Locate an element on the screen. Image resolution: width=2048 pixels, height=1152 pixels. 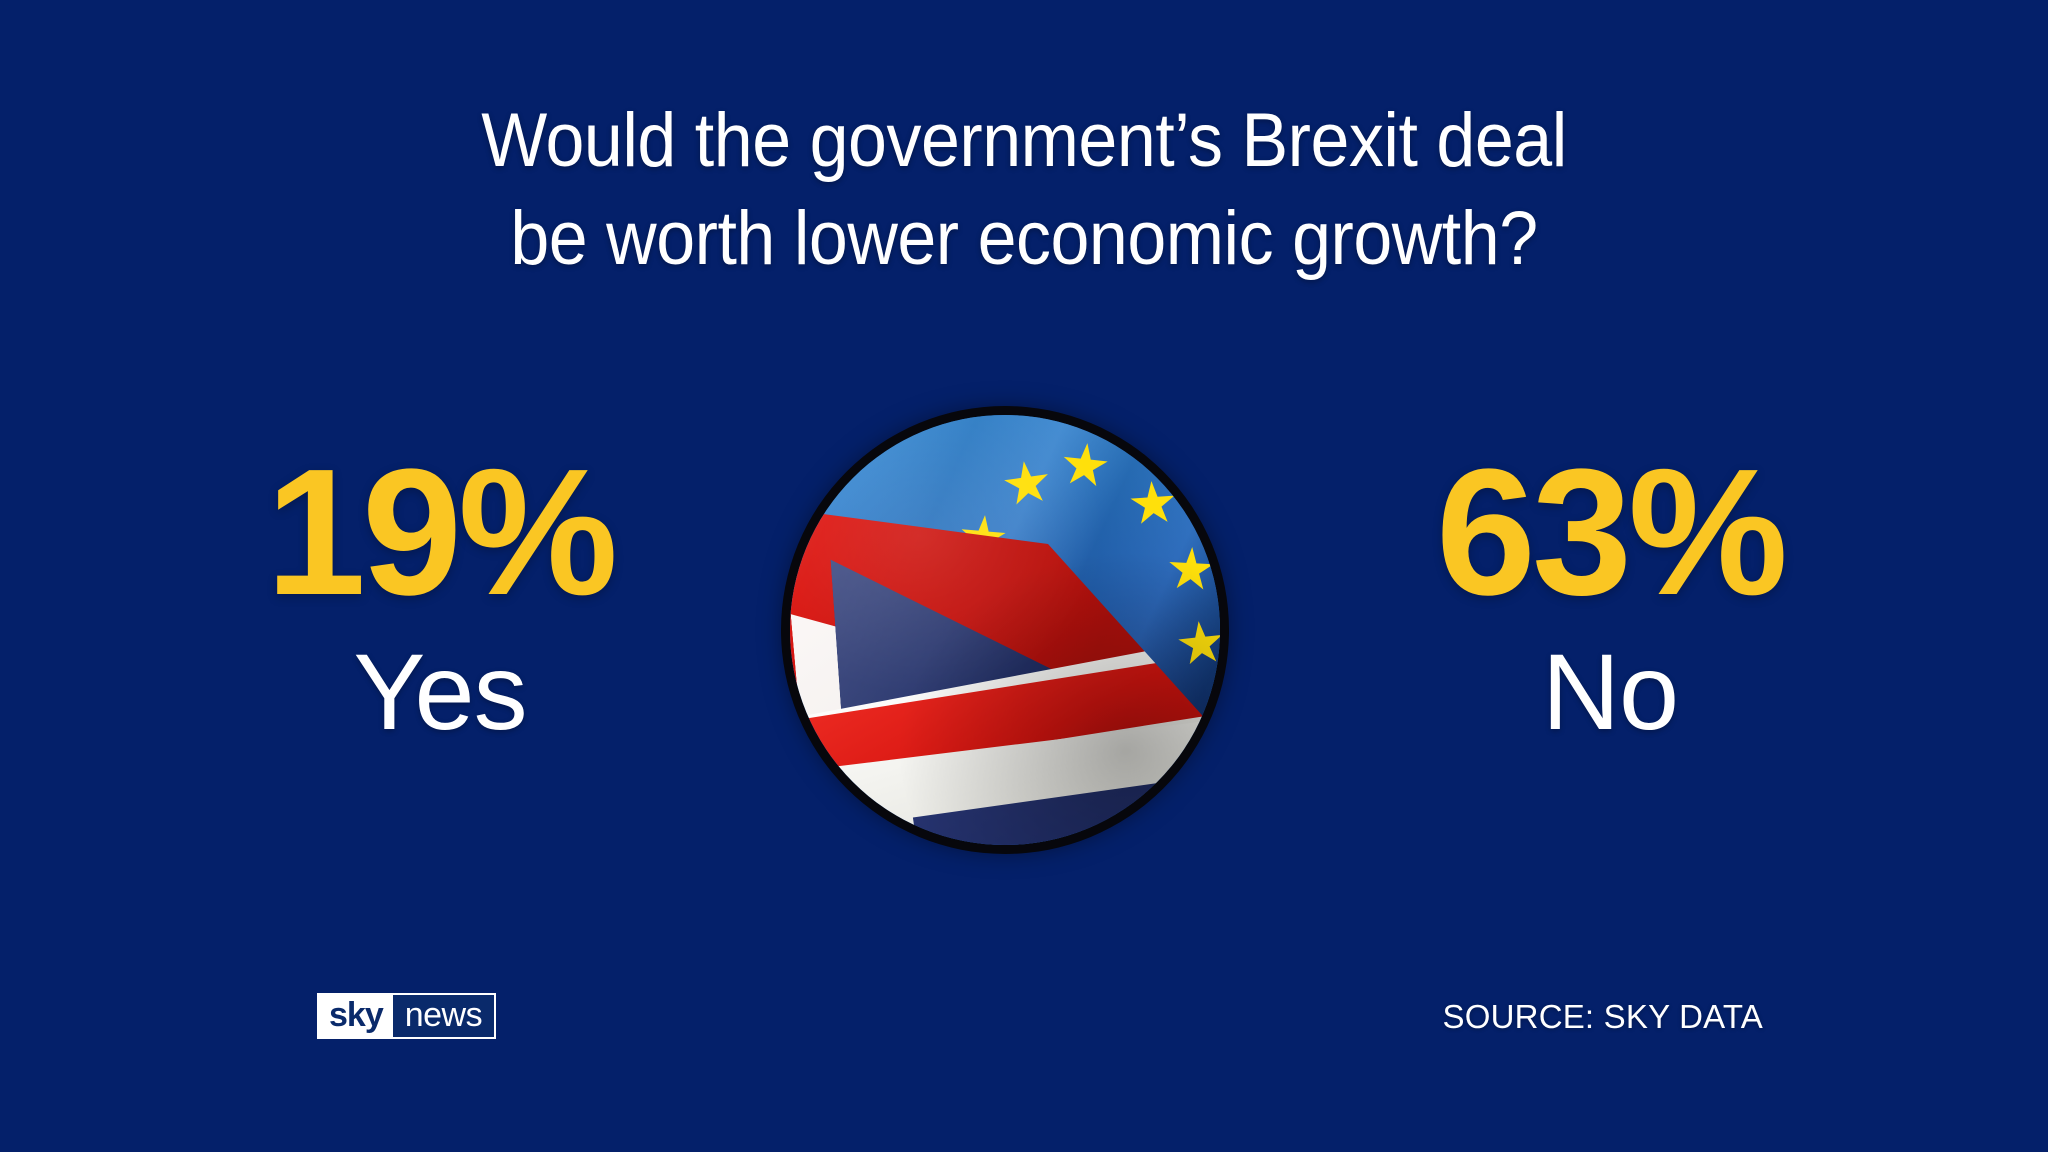
title-line-1: Would the government’s Brexit deal is located at coordinates (1024, 140).